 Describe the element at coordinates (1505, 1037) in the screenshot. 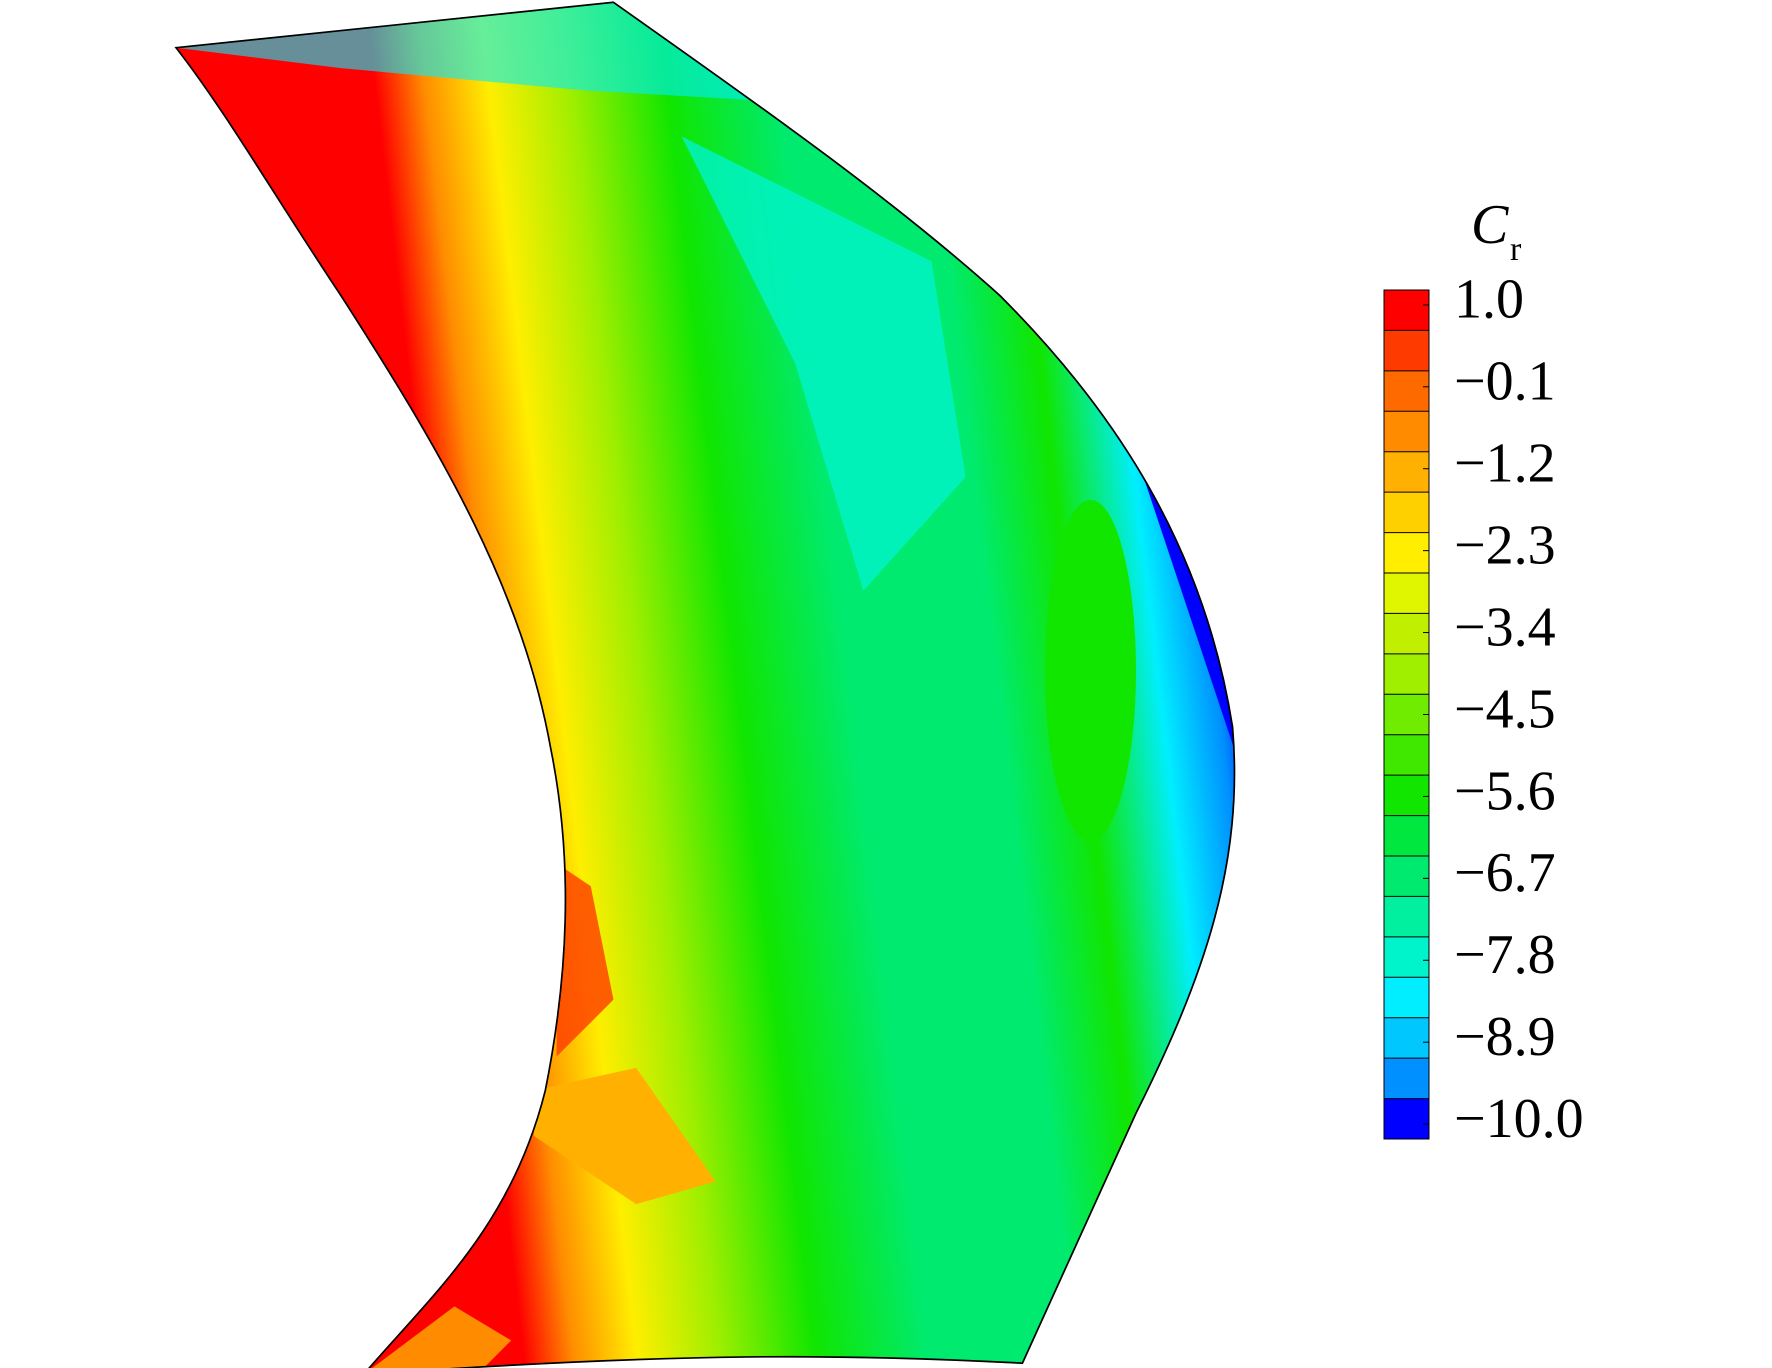

I see `colorbar-tick-label: −8.9` at that location.